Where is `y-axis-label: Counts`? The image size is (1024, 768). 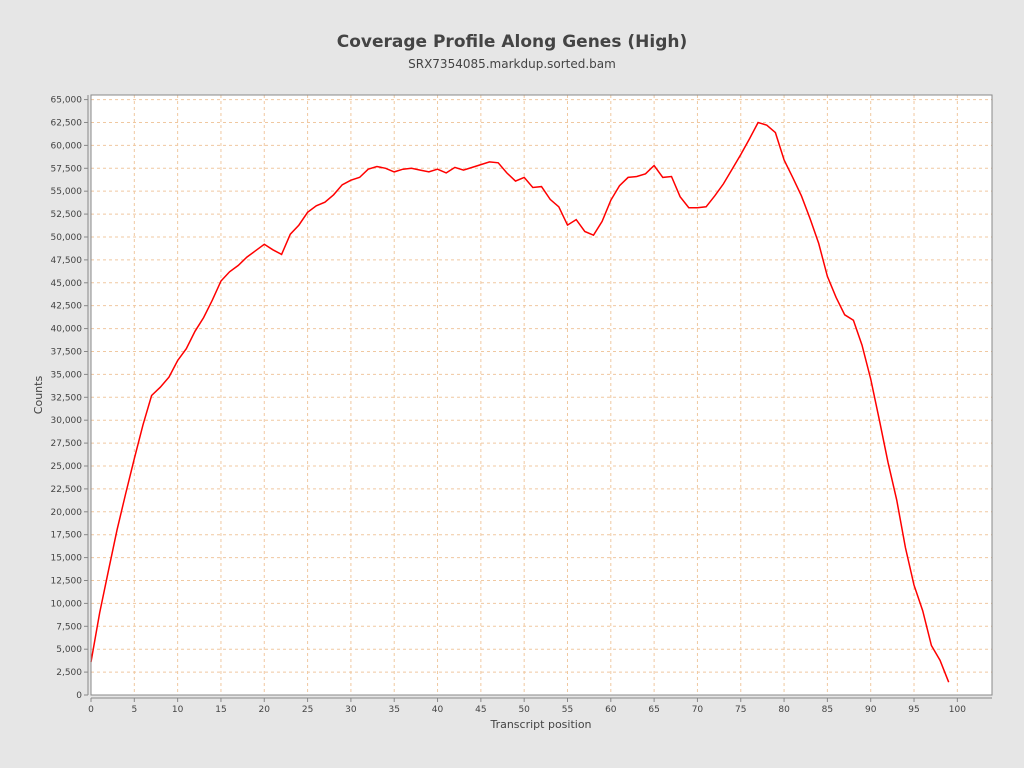
y-axis-label: Counts is located at coordinates (38, 395).